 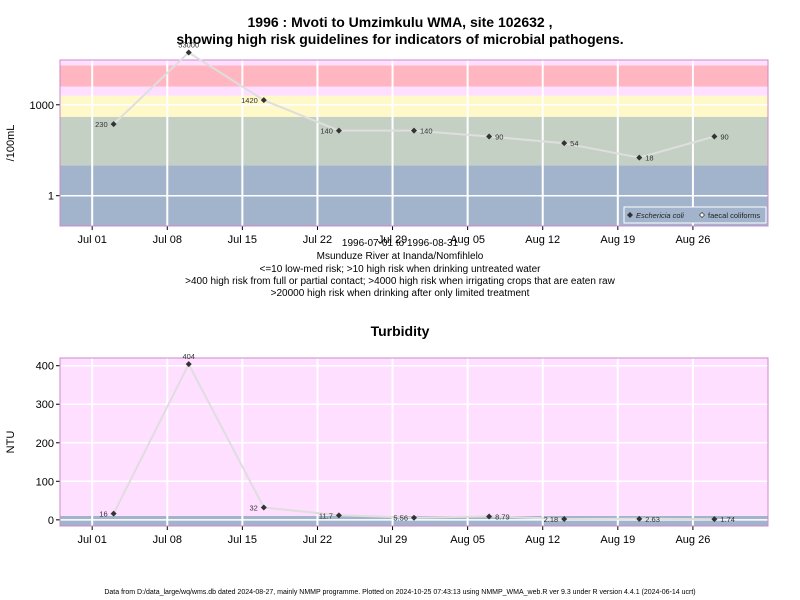 I want to click on ecoli-xtick-label-6: Aug 12, so click(x=542, y=240).